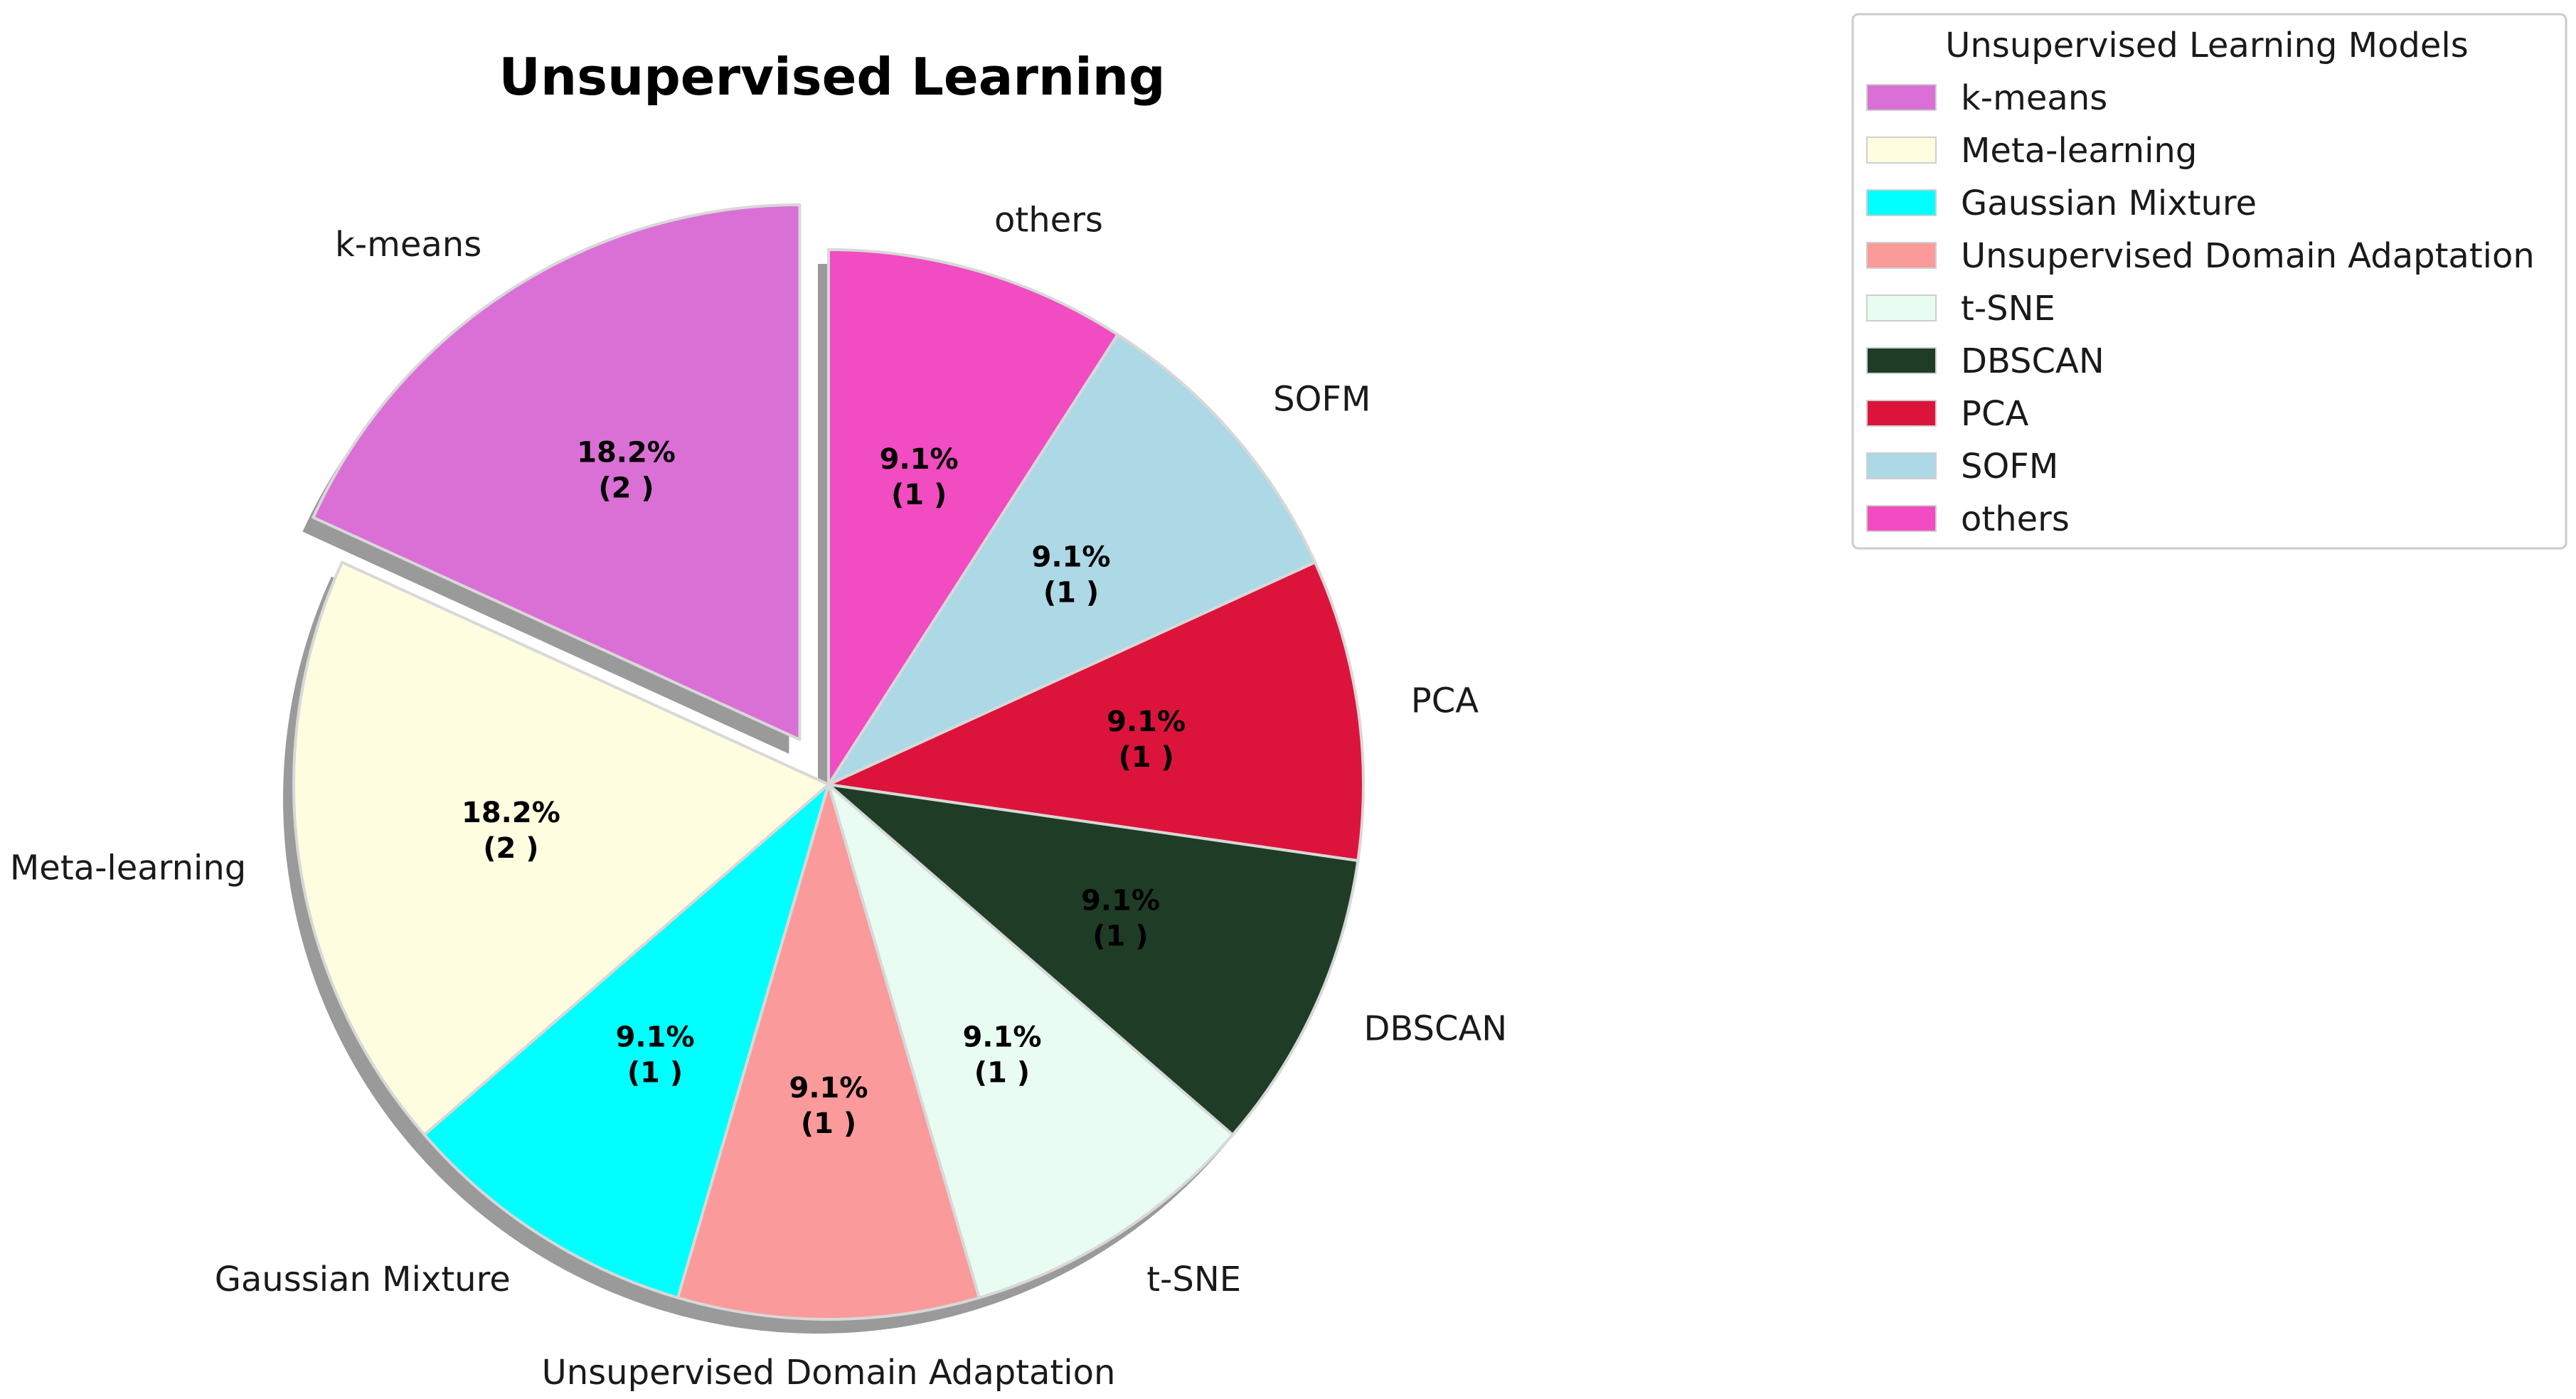 Image resolution: width=2576 pixels, height=1399 pixels. What do you see at coordinates (2079, 151) in the screenshot?
I see `legend-label-meta-learning: Meta-learning` at bounding box center [2079, 151].